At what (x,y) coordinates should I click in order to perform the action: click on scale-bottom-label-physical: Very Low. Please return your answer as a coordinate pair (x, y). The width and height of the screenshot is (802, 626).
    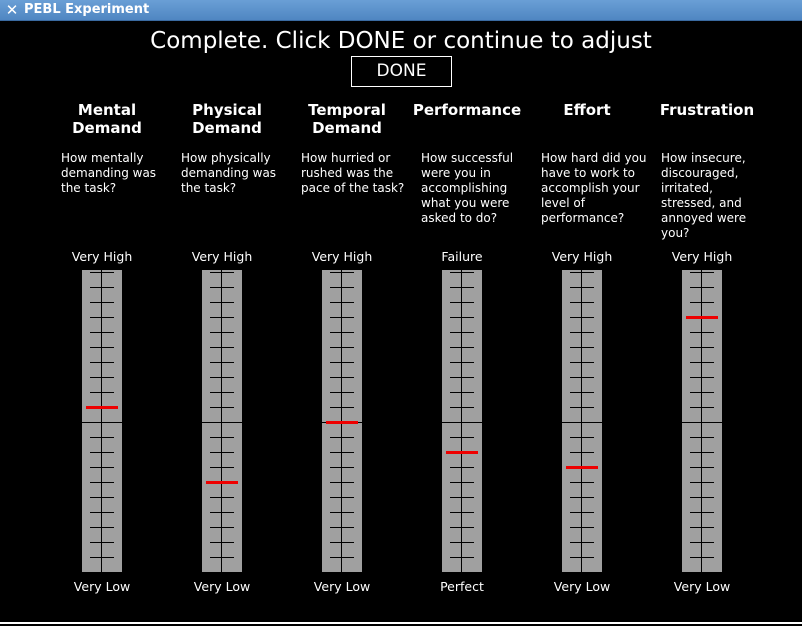
    Looking at the image, I should click on (222, 586).